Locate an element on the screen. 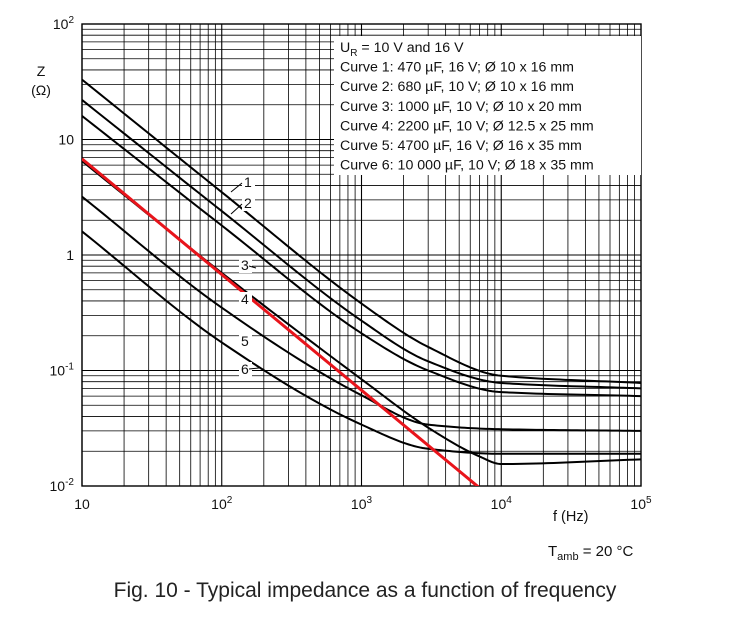 The width and height of the screenshot is (730, 625). y-tick-label: 1 is located at coordinates (70, 255).